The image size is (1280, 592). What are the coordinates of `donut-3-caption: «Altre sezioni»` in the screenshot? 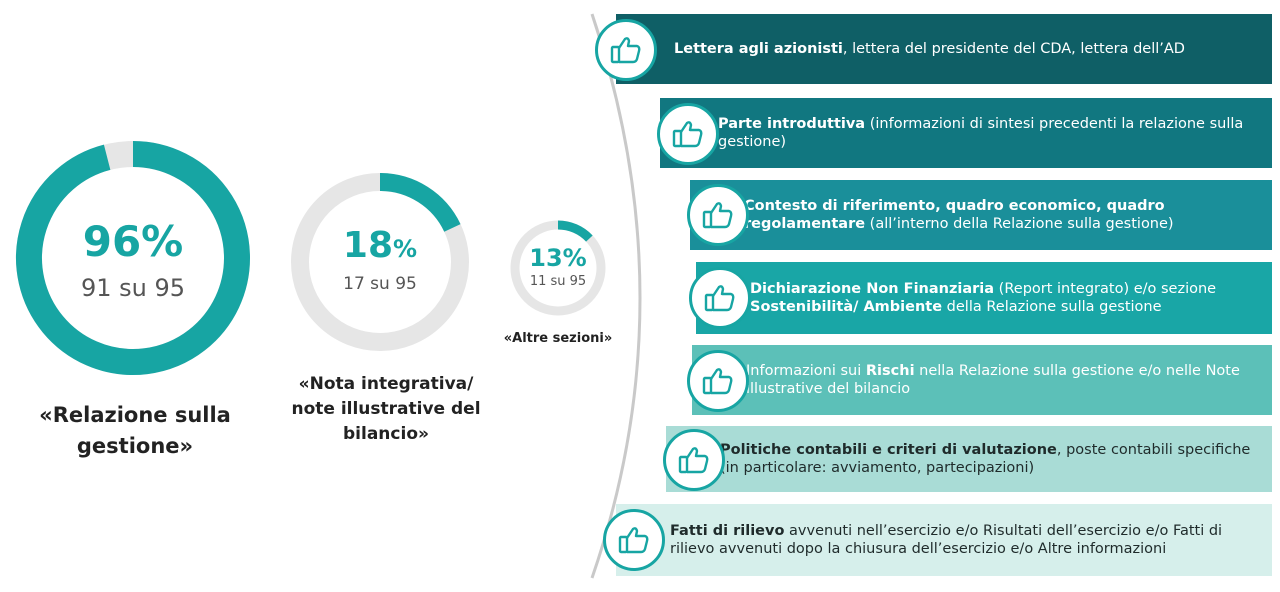 It's located at (558, 338).